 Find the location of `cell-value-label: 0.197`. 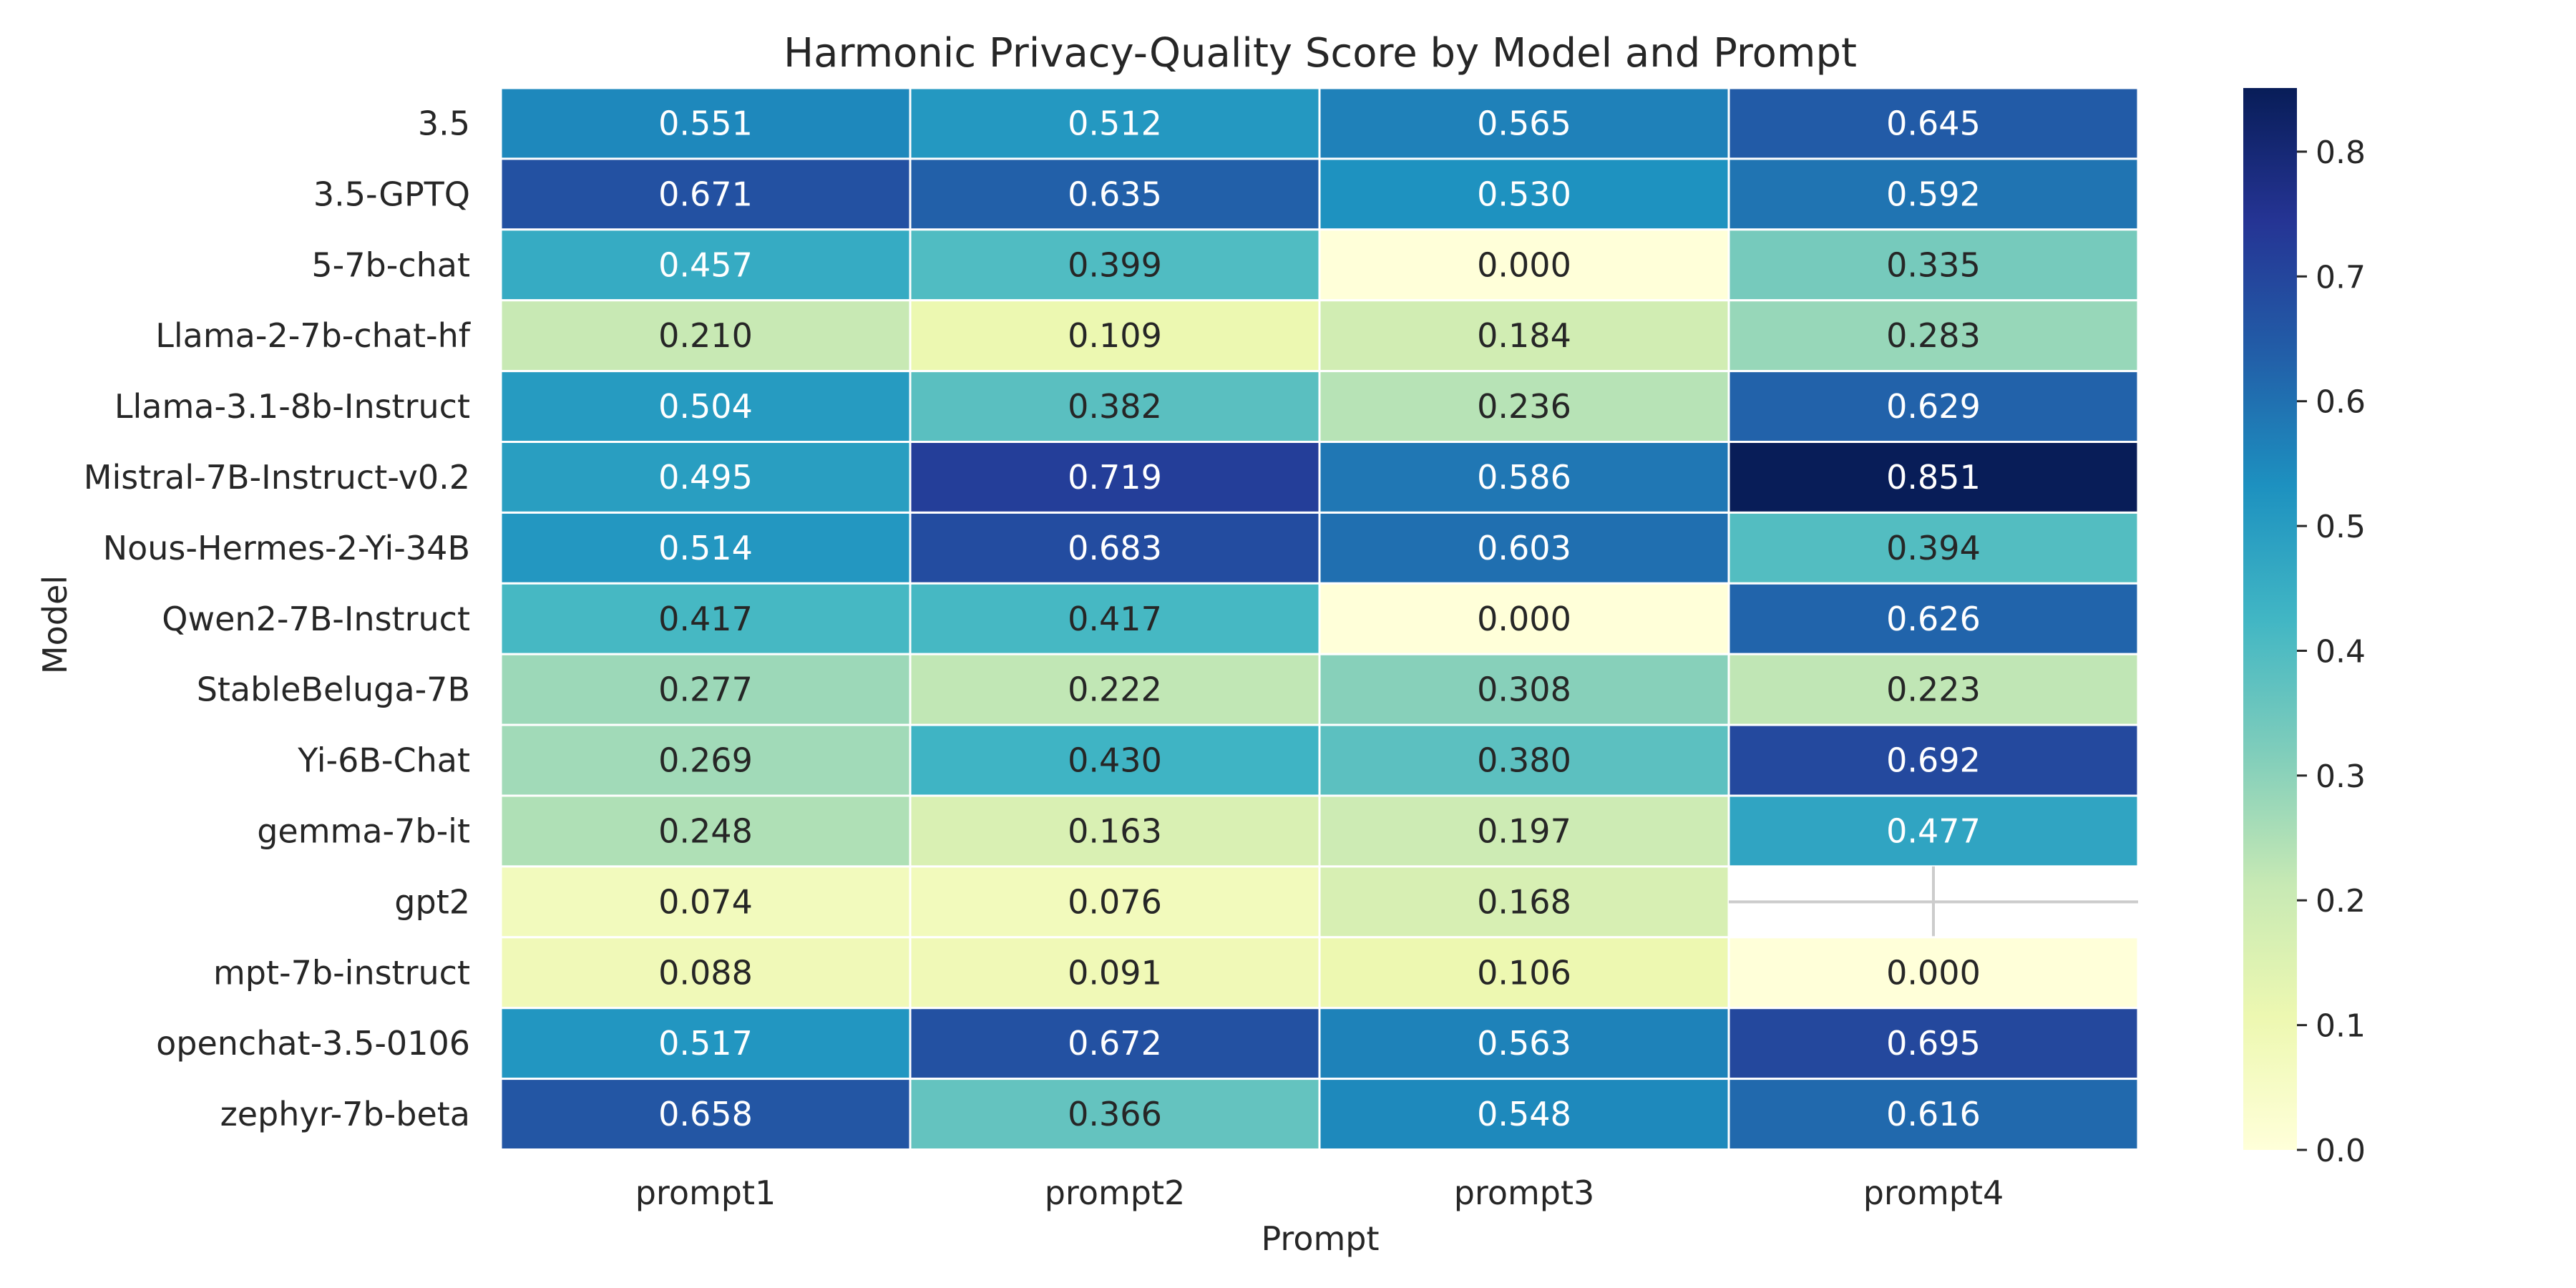

cell-value-label: 0.197 is located at coordinates (1524, 830).